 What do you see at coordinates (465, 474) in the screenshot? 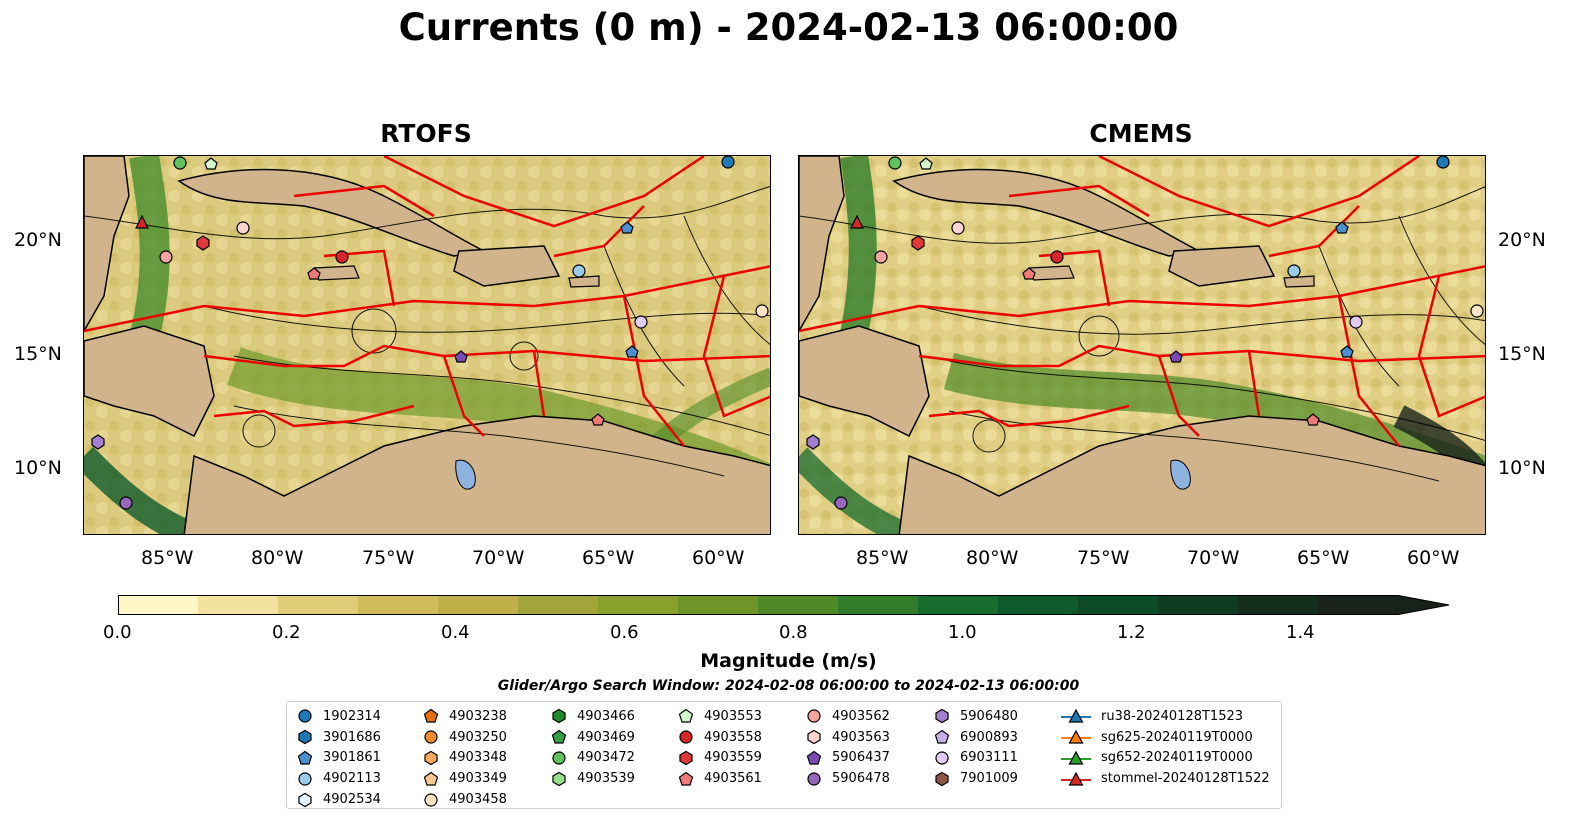
I see `lake-maracaibo` at bounding box center [465, 474].